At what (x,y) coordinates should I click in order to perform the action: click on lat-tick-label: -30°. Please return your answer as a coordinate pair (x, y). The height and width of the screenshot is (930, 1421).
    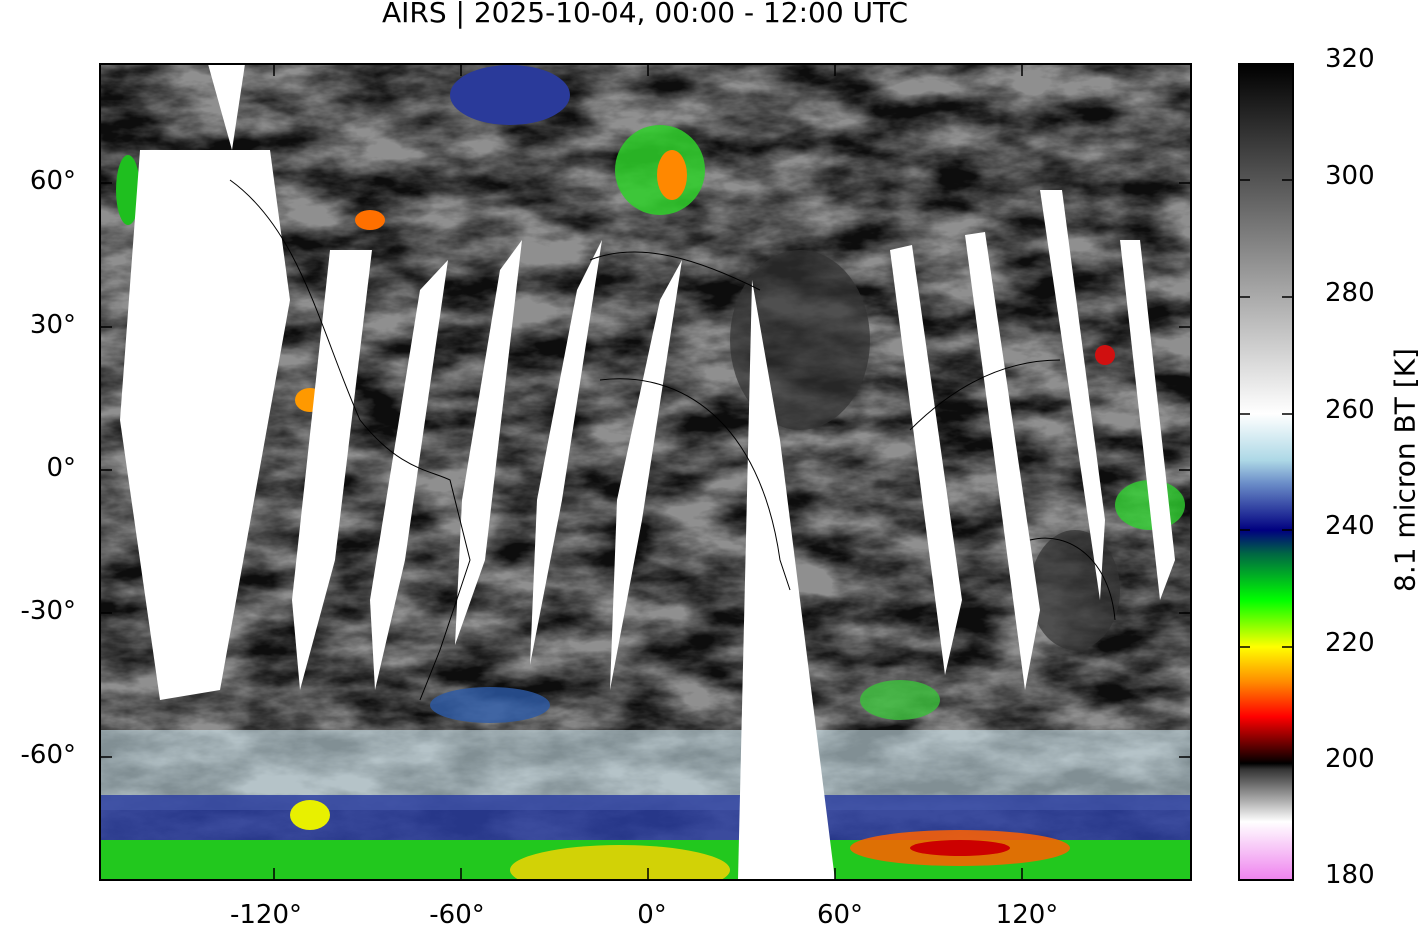
    Looking at the image, I should click on (48, 611).